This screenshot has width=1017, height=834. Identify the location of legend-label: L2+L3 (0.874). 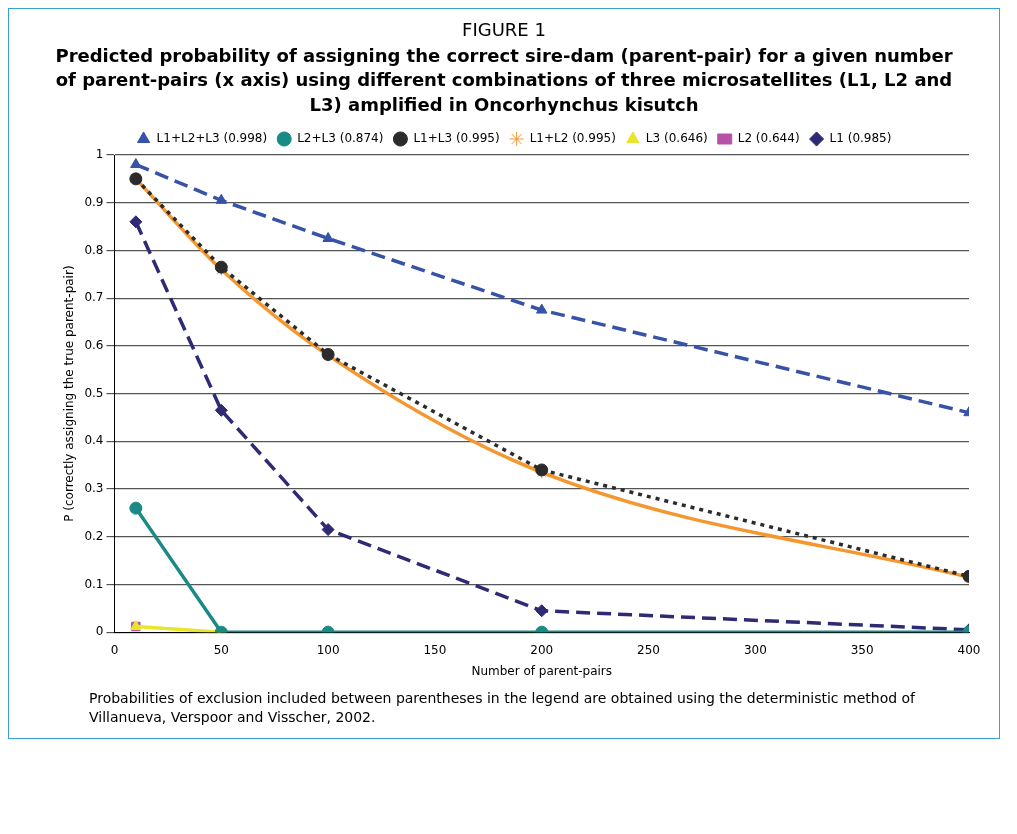
(340, 138).